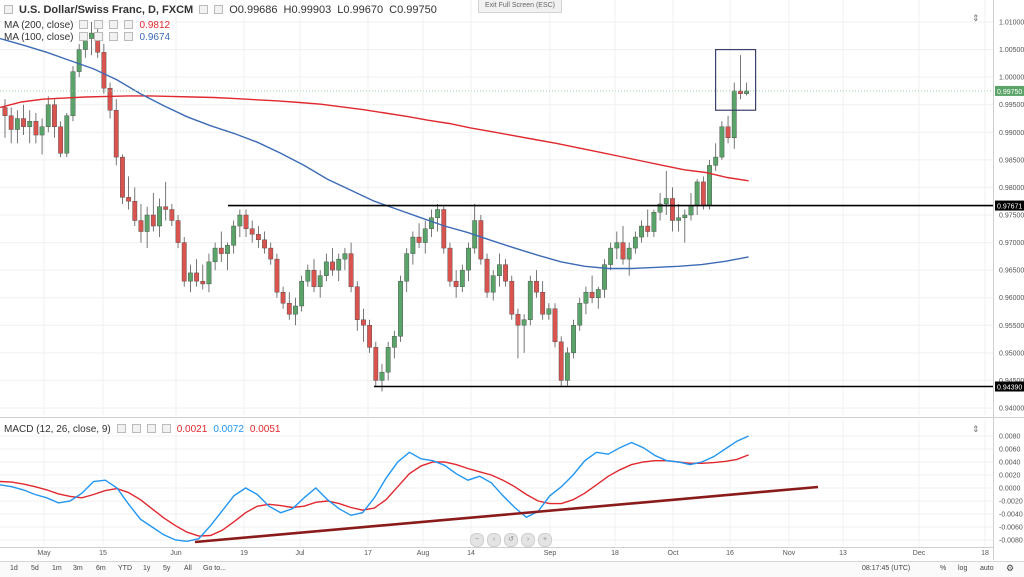 The height and width of the screenshot is (577, 1024). What do you see at coordinates (147, 568) in the screenshot?
I see `range-1y: 1y` at bounding box center [147, 568].